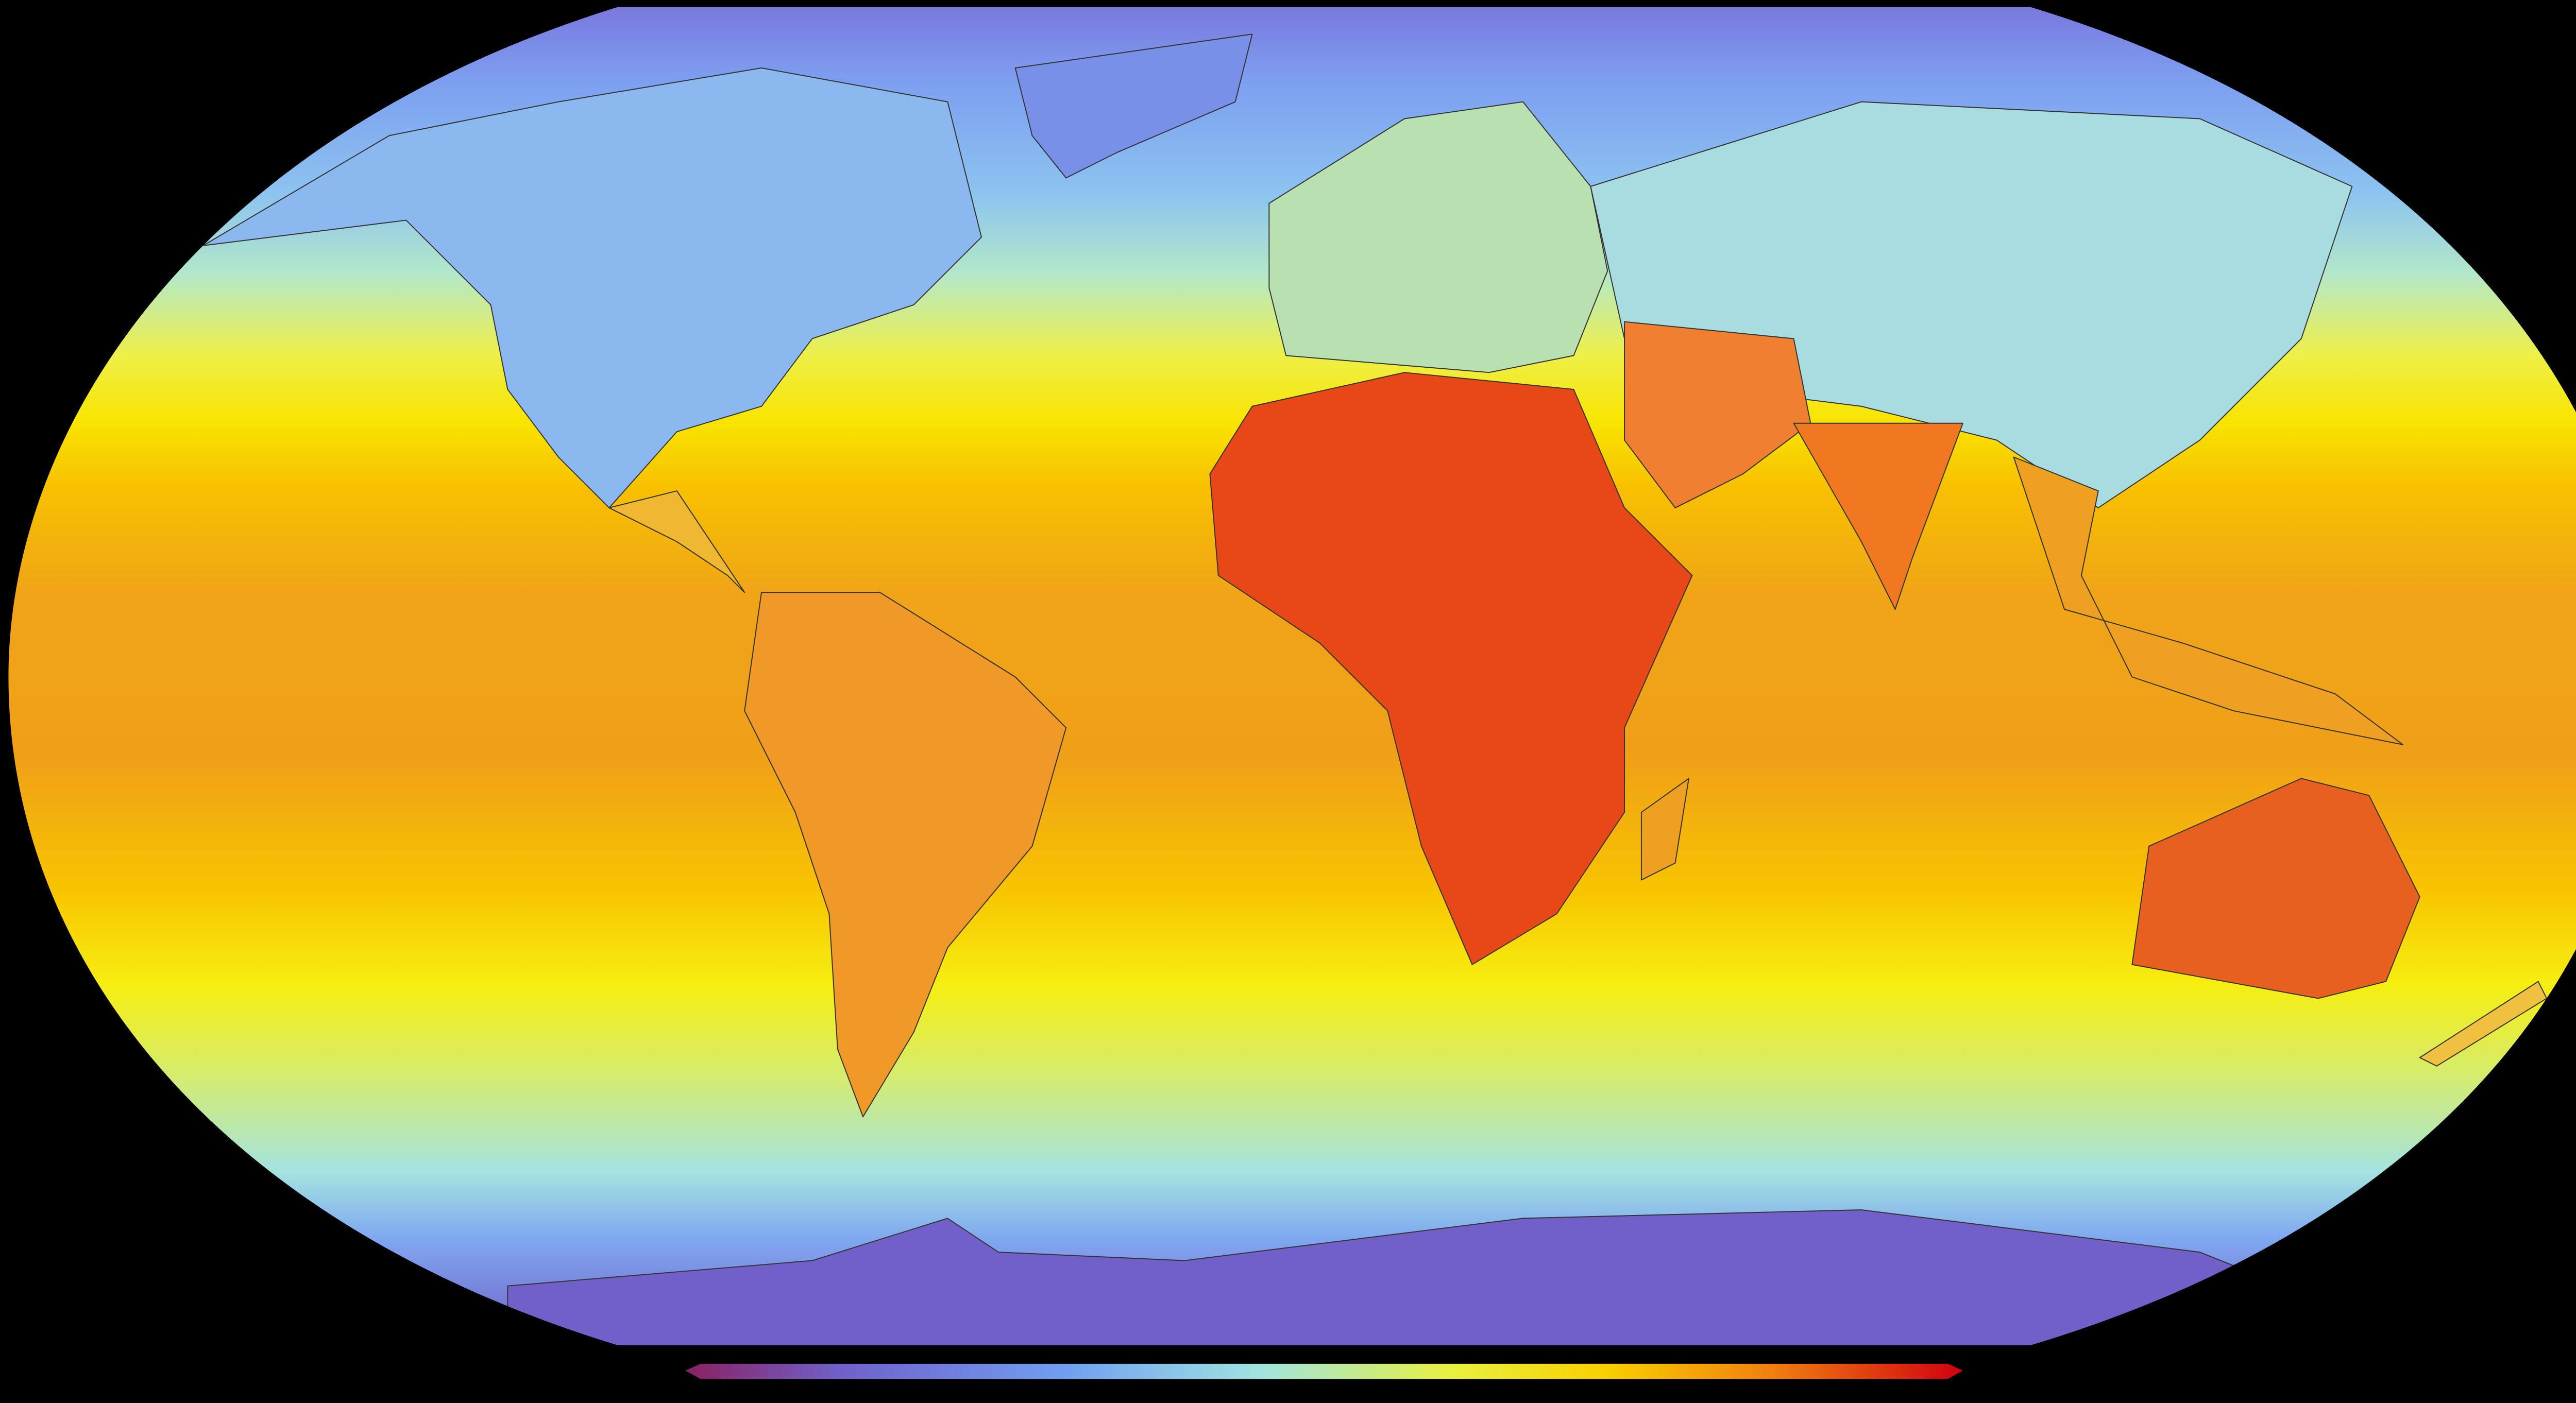  What do you see at coordinates (676, 541) in the screenshot?
I see `central-america` at bounding box center [676, 541].